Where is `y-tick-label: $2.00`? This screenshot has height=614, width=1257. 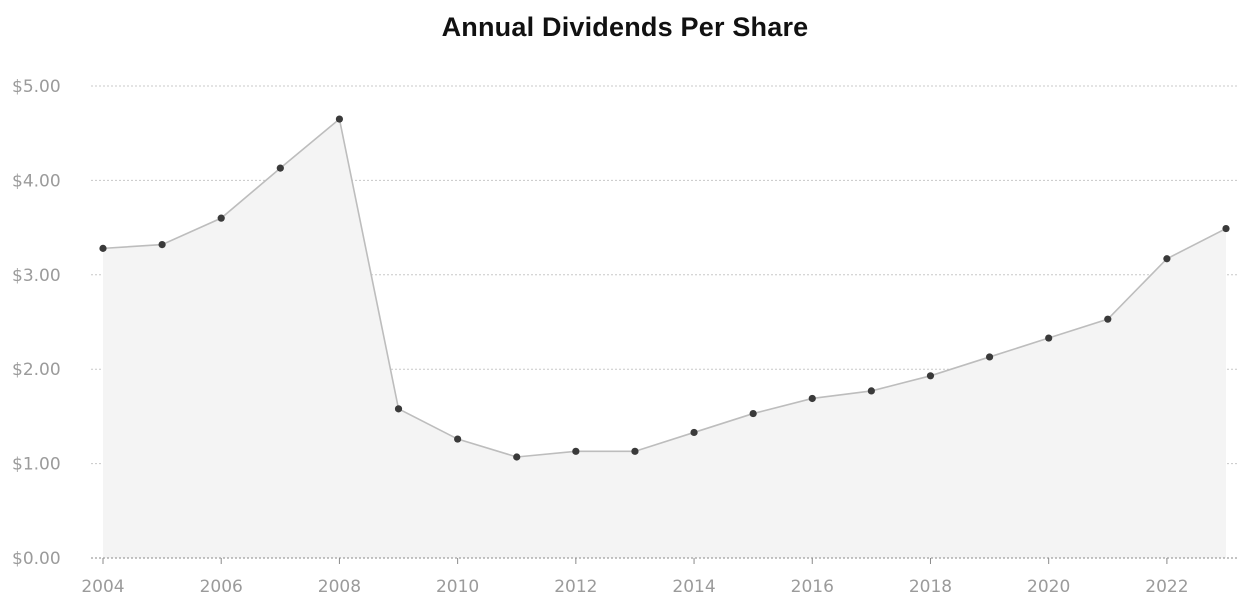
y-tick-label: $2.00 is located at coordinates (36, 370).